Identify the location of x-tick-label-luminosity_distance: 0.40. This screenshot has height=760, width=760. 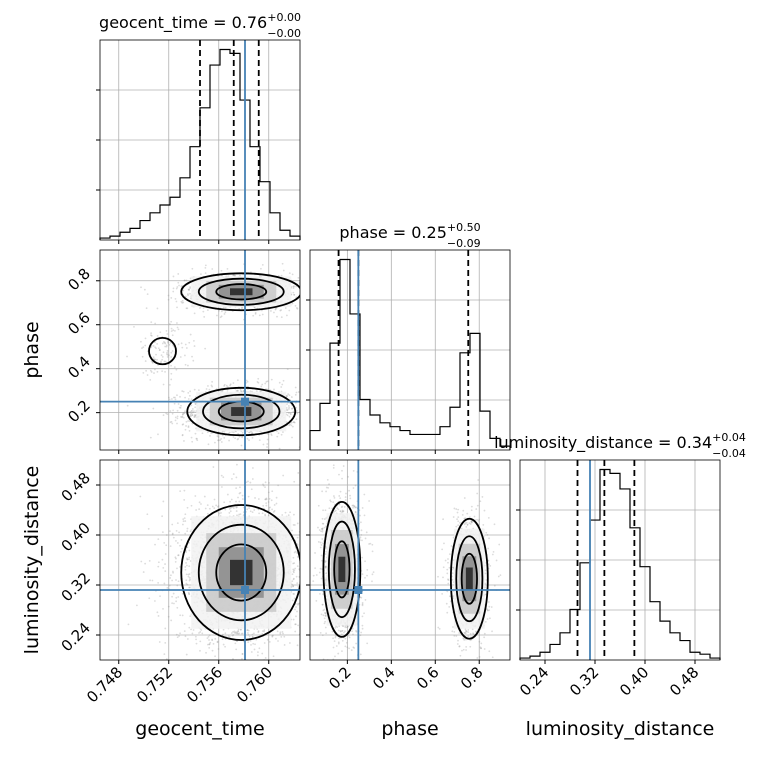
(634, 681).